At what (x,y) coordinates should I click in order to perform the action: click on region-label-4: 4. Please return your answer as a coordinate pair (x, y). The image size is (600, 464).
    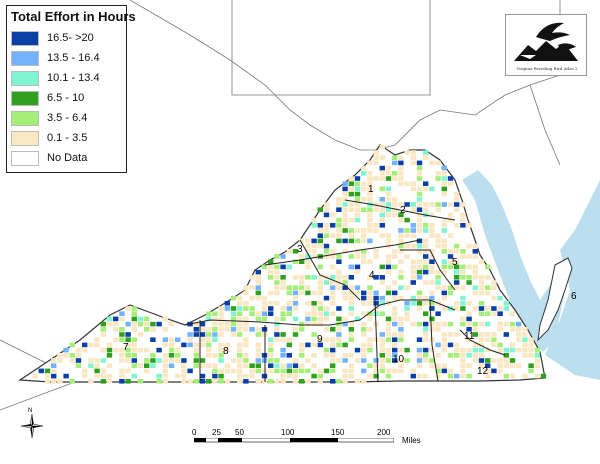
    Looking at the image, I should click on (372, 275).